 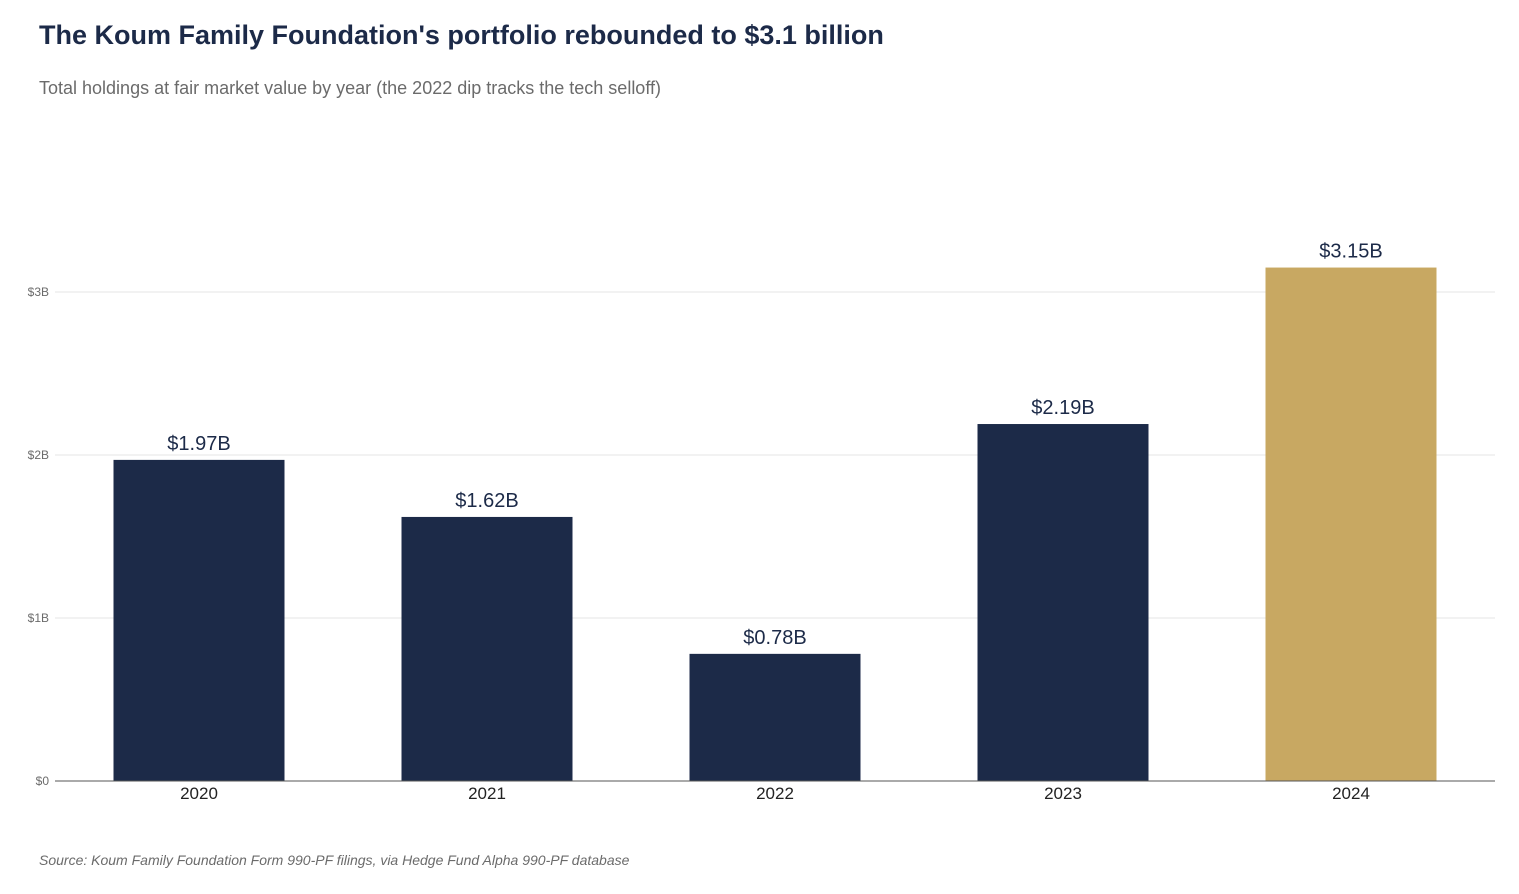 I want to click on y-tick-label: $0, so click(x=43, y=781).